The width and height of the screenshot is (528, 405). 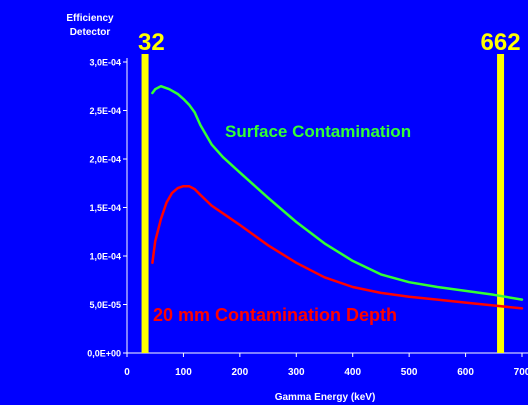 What do you see at coordinates (151, 42) in the screenshot?
I see `energy-marker-label: 32` at bounding box center [151, 42].